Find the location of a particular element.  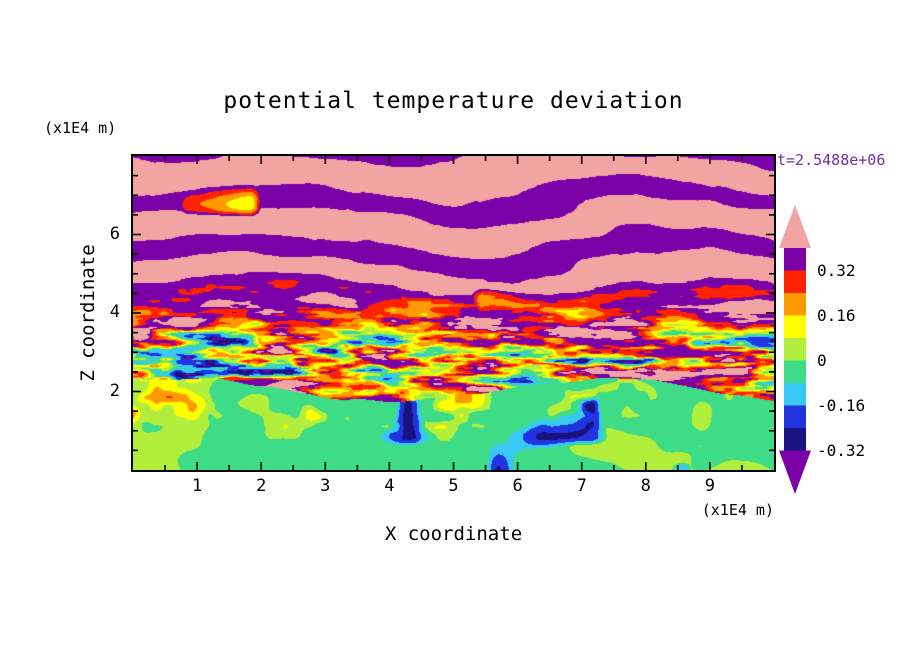

x-tick-label: 4 is located at coordinates (389, 486).